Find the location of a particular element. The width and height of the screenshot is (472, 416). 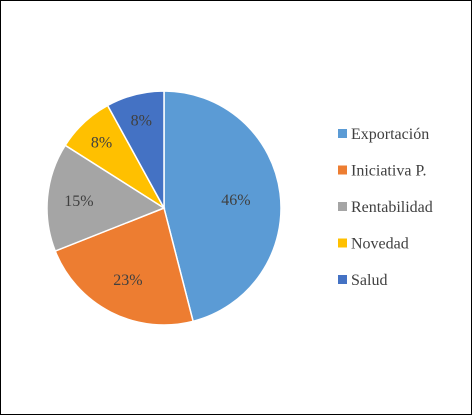

data-label-5: 8% is located at coordinates (141, 121).